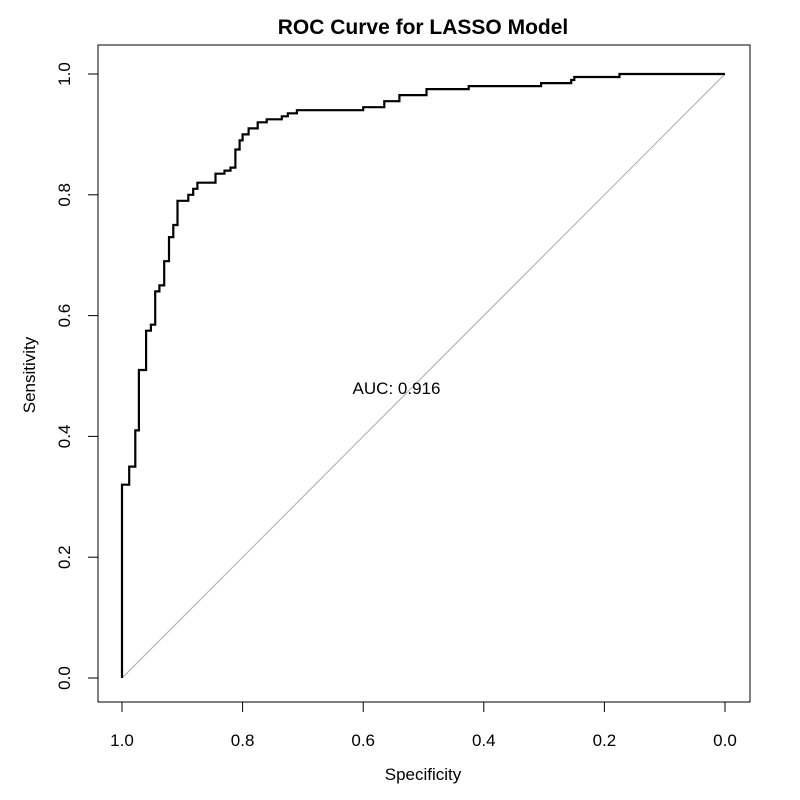 This screenshot has height=800, width=800. I want to click on x-tick-label: 0.6, so click(363, 740).